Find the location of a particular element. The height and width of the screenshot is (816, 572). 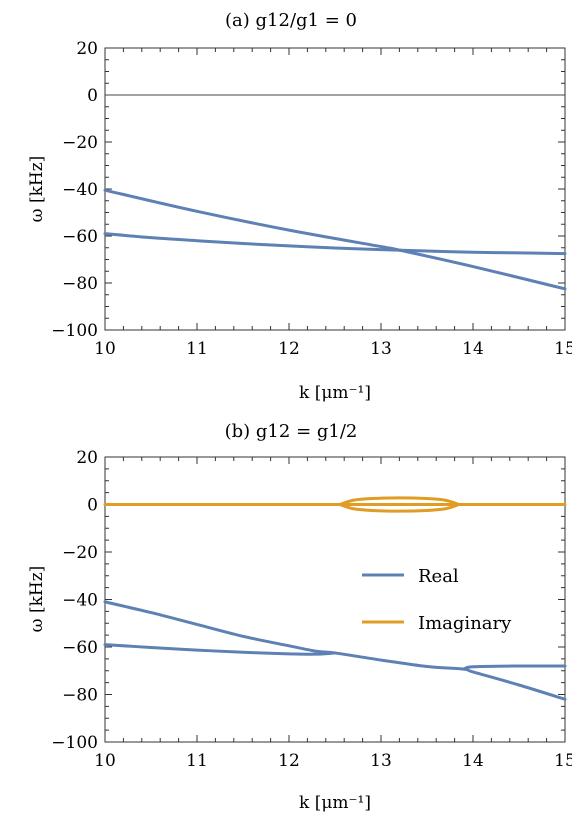

panel-b-series-1-line is located at coordinates (220, 649).